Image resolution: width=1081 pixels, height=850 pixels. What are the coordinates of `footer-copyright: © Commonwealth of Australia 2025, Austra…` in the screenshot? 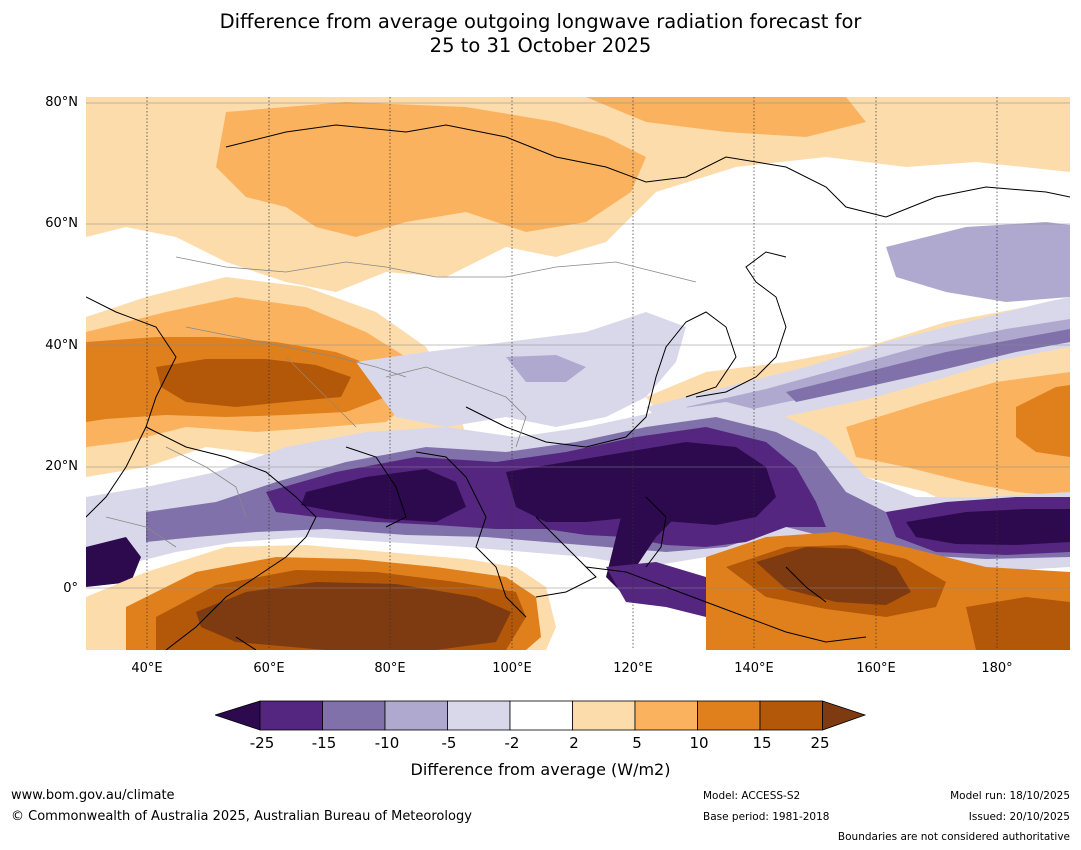 It's located at (241, 816).